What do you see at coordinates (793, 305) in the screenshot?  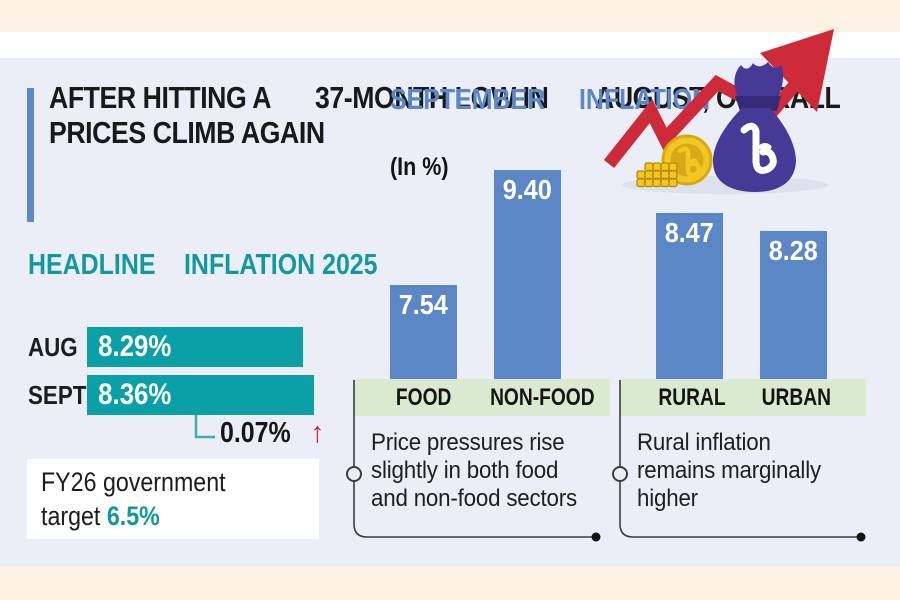 I see `urban-bar: 8.28` at bounding box center [793, 305].